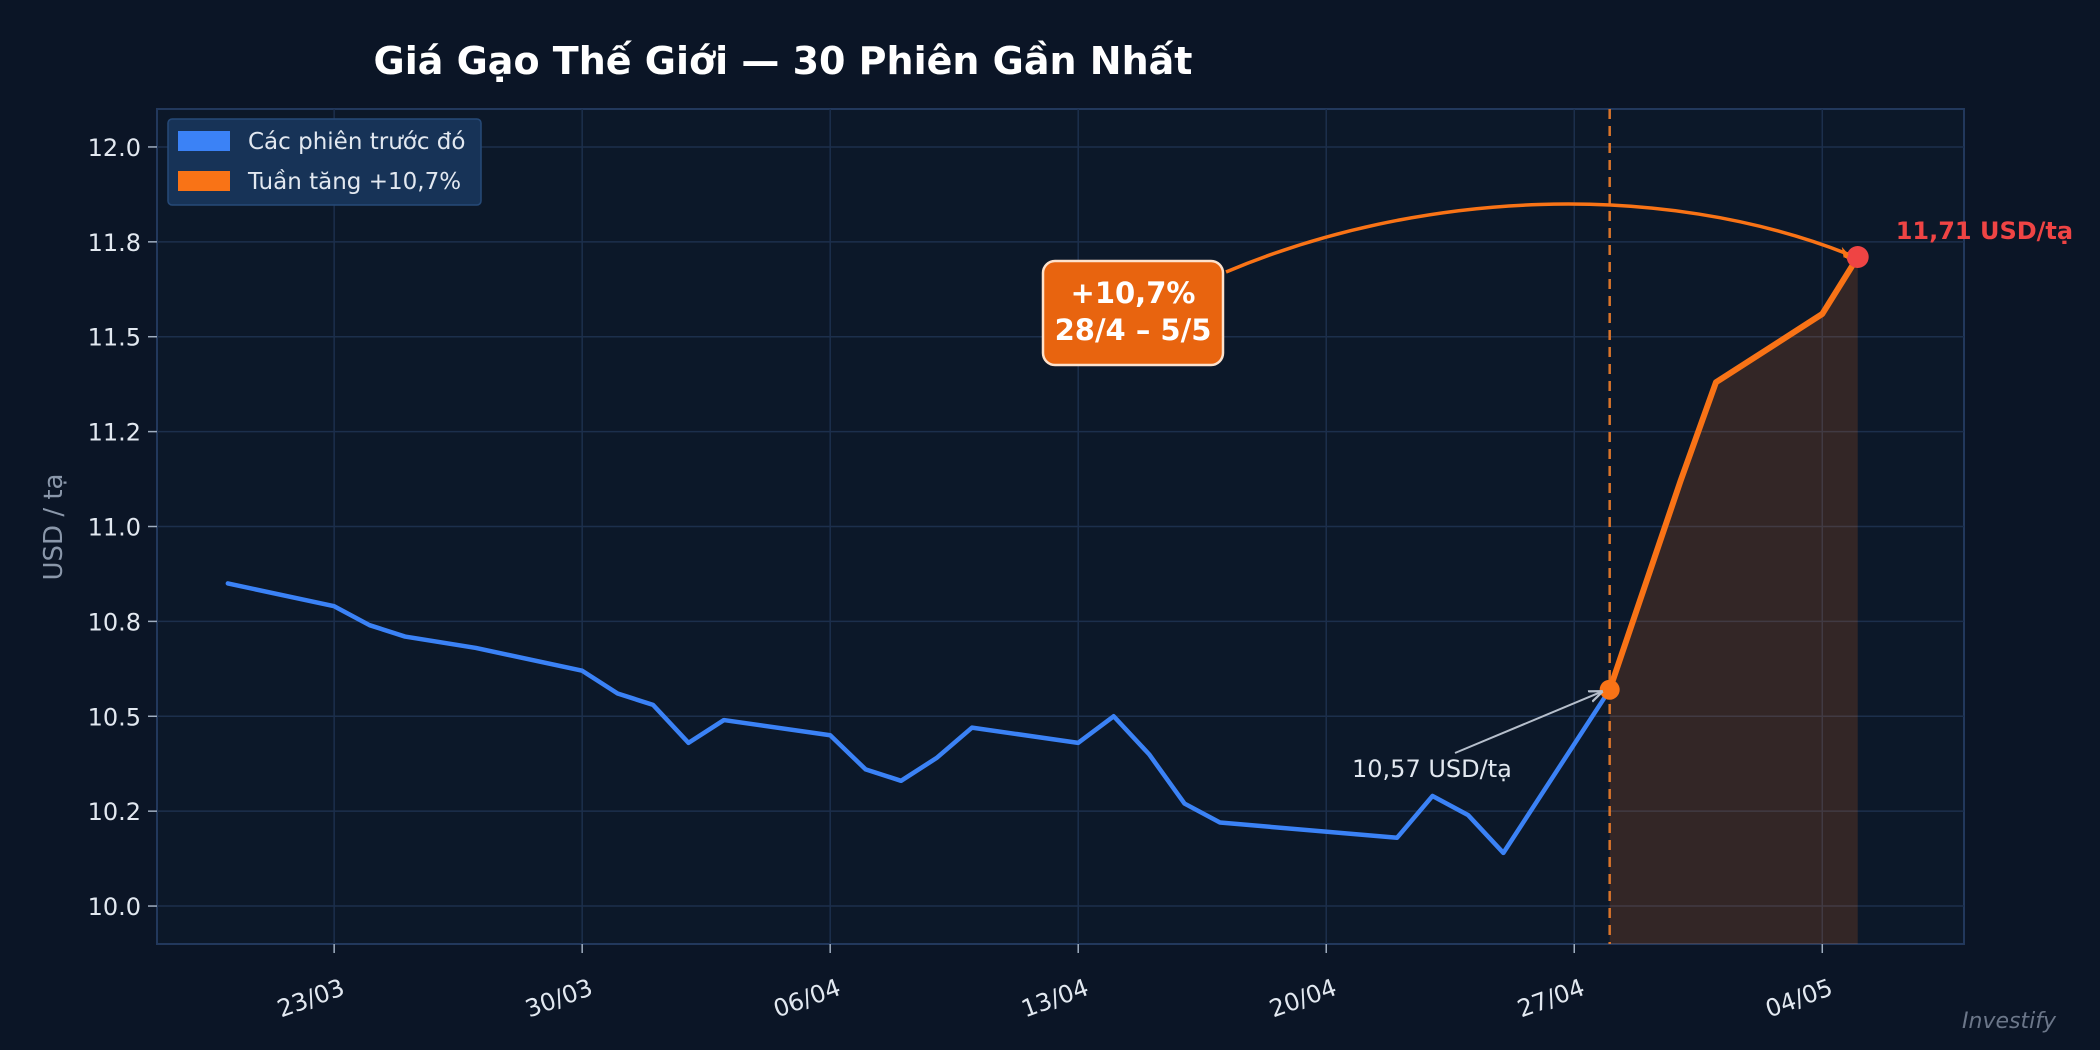  I want to click on y-tick-label: 10.0, so click(114, 907).